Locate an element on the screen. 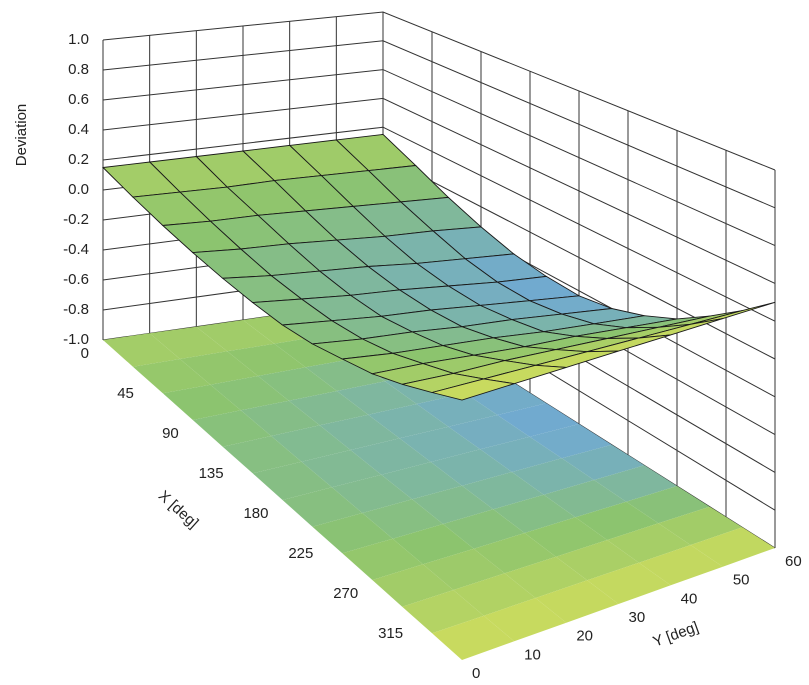  z-tick-label: 0.2 is located at coordinates (78, 159).